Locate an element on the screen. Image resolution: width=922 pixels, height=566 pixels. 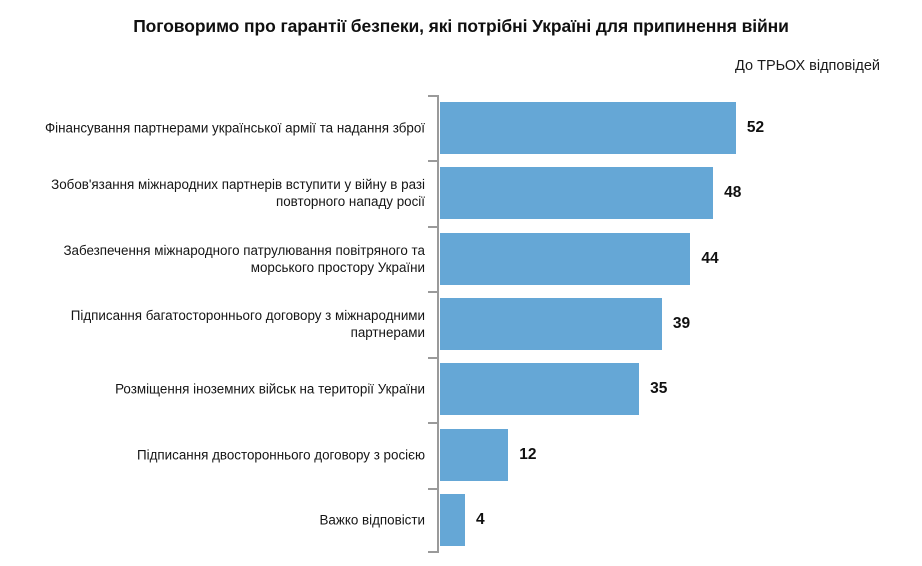
bar: 35 is located at coordinates (553, 389).